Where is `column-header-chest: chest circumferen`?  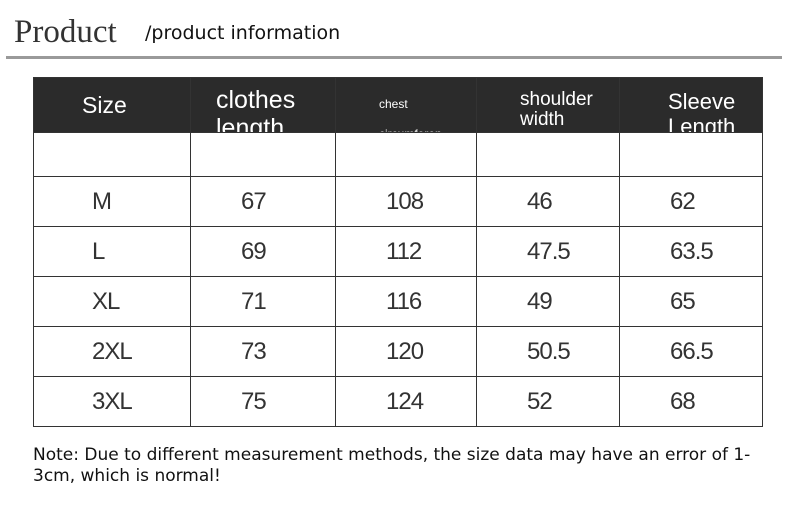 column-header-chest: chest circumferen is located at coordinates (406, 105).